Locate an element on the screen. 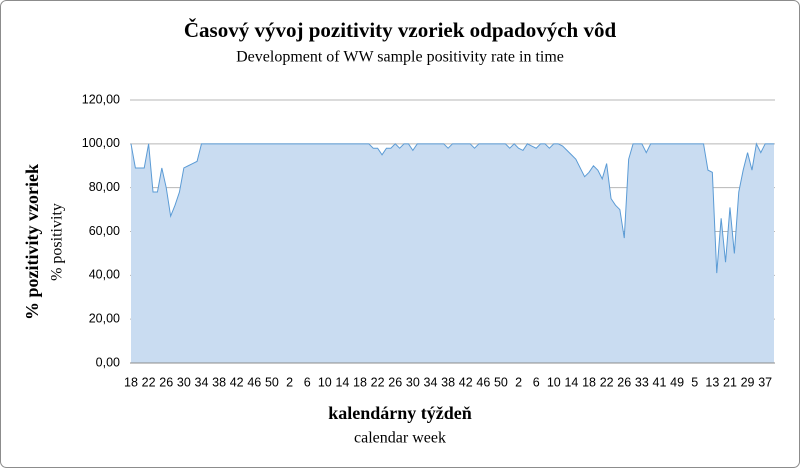 The width and height of the screenshot is (800, 468). x-tick-label: 5 is located at coordinates (694, 382).